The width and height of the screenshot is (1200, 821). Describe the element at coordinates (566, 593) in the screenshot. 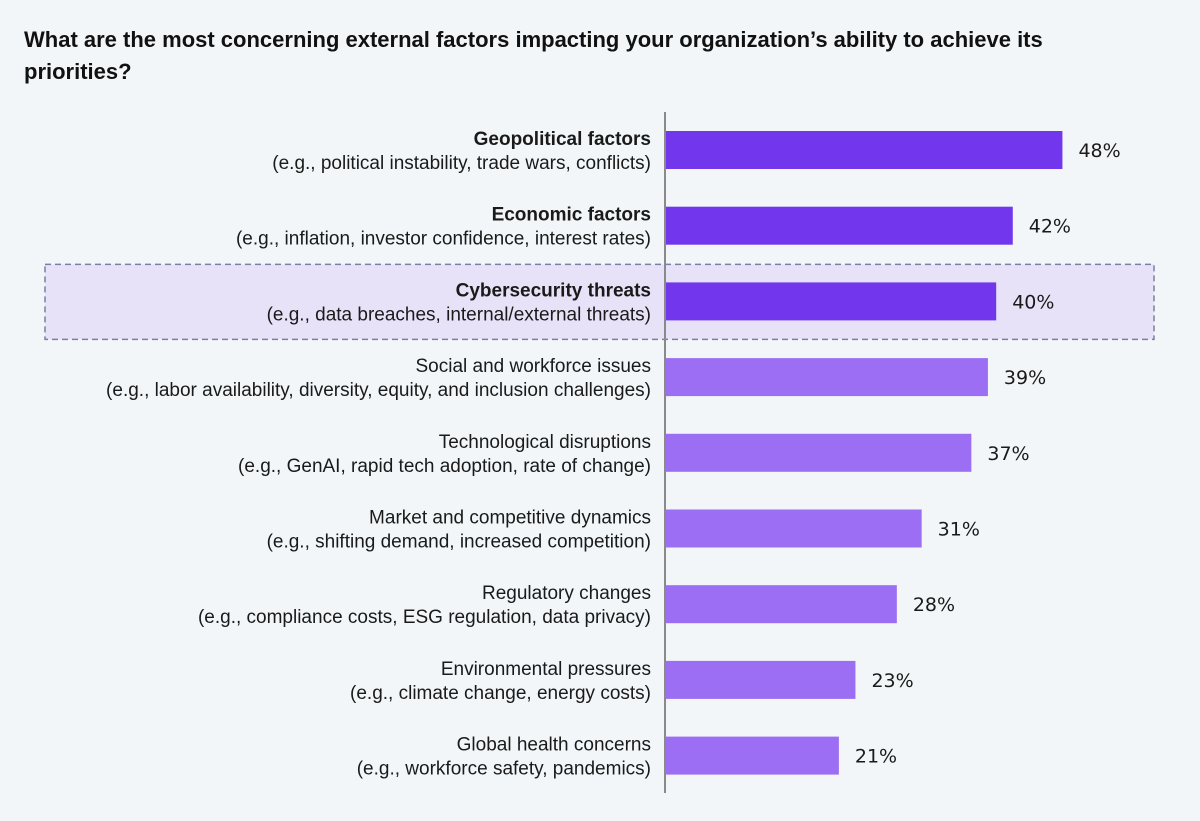

I see `category-label: Regulatory changes` at that location.